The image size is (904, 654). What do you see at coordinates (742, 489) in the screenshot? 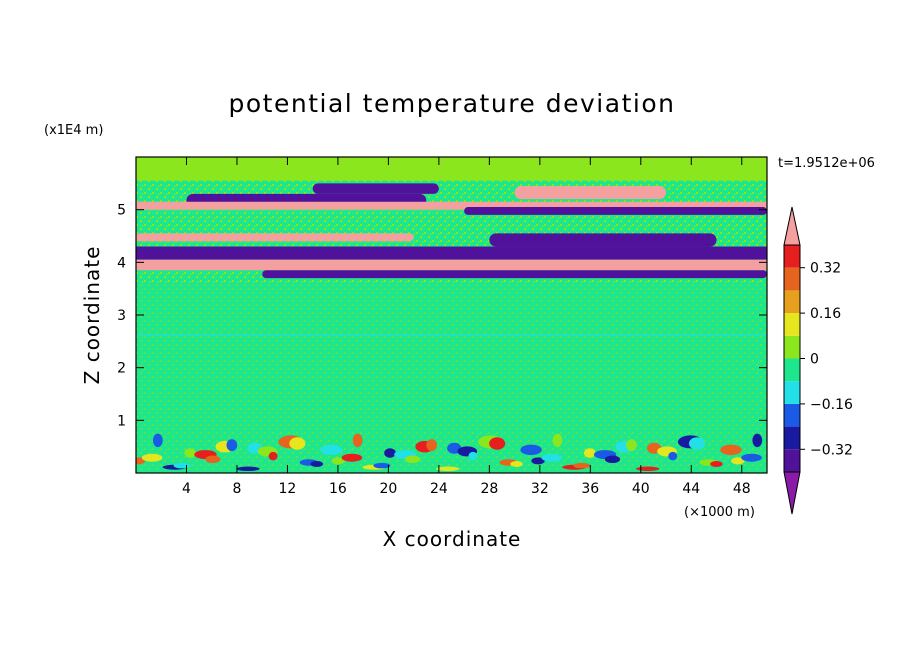
I see `x-tick-label: 48` at bounding box center [742, 489].